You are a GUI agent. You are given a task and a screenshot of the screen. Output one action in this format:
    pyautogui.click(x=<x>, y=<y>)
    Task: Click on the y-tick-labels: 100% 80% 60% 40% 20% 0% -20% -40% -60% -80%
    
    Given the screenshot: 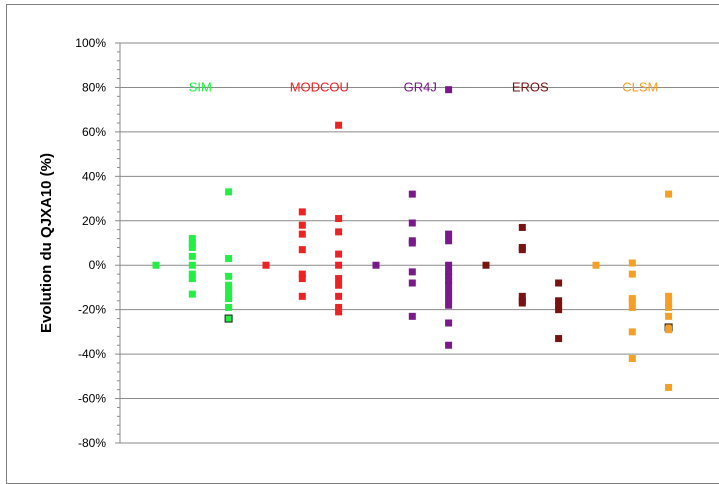 What is the action you would take?
    pyautogui.click(x=90, y=243)
    